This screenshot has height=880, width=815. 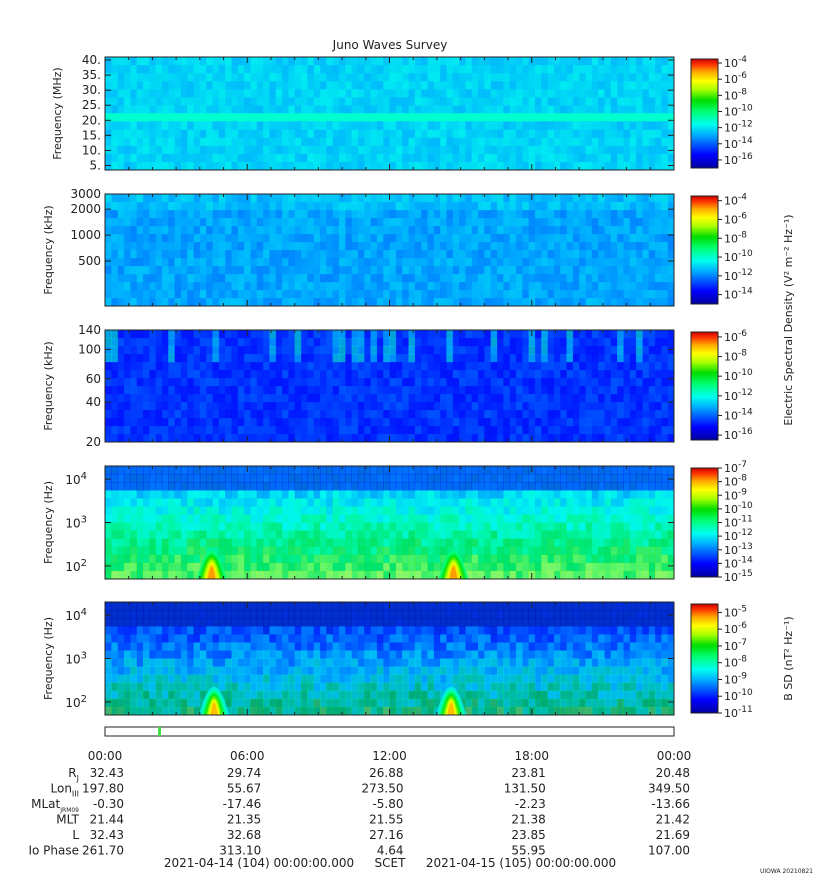 I want to click on colorbar-tick-label-exp: -8, so click(x=742, y=354).